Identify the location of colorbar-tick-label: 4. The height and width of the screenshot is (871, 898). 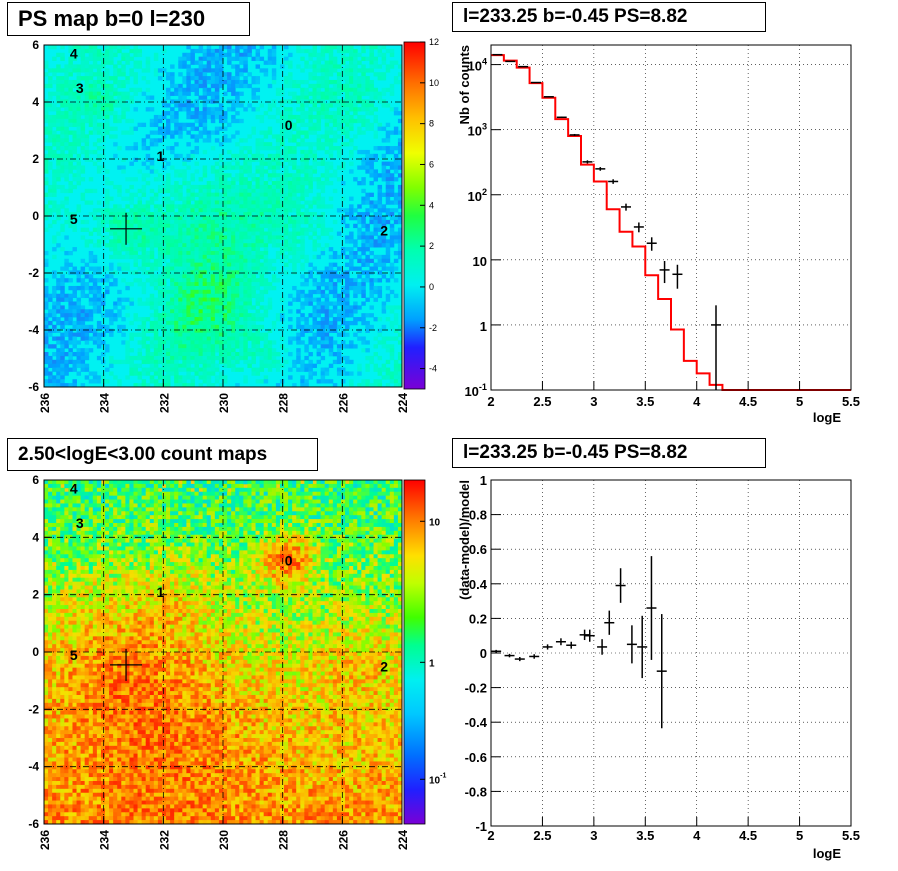
(431, 205).